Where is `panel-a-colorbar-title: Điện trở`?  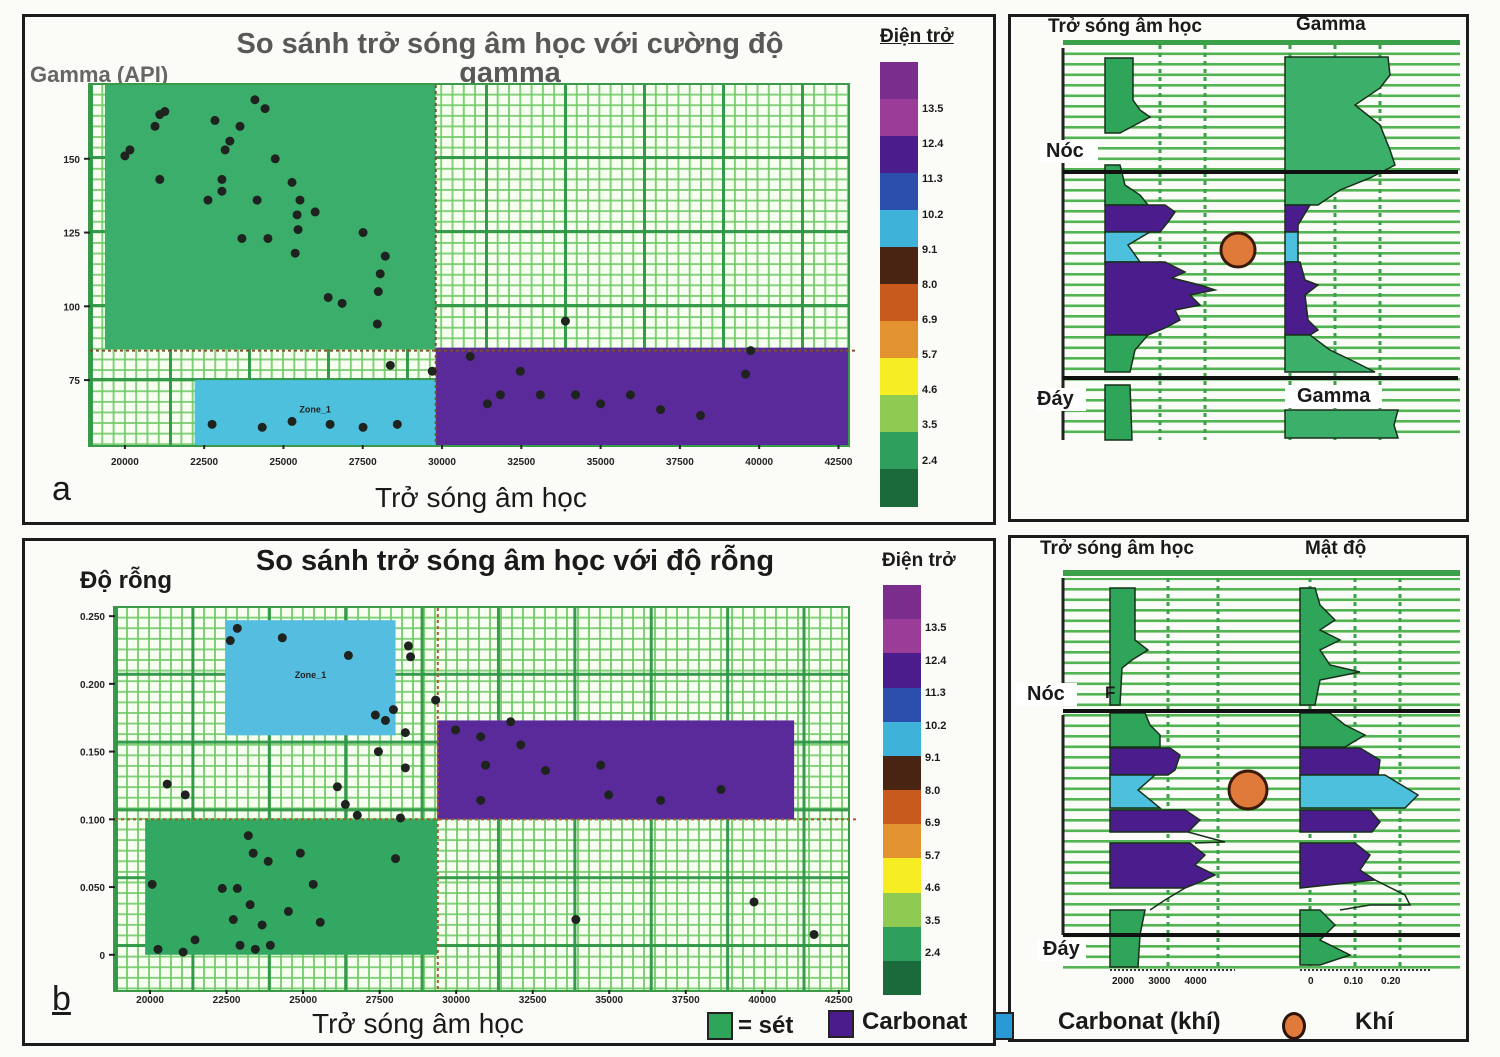 panel-a-colorbar-title: Điện trở is located at coordinates (917, 36).